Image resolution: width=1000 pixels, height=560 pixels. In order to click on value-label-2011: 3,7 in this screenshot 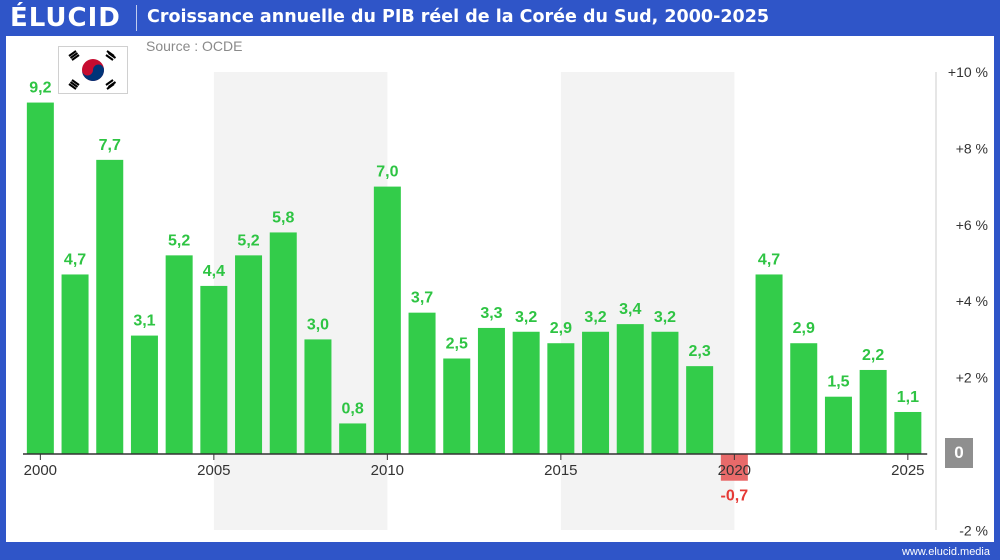, I will do `click(422, 298)`.